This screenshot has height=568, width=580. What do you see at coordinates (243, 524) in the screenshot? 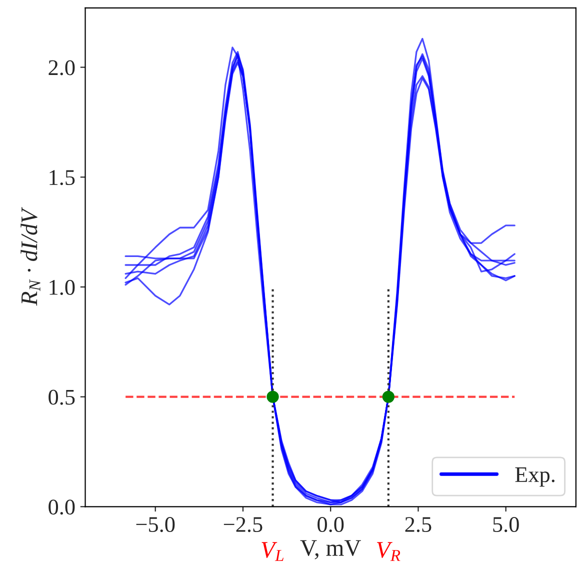
I see `x-tick-label: −2.5` at bounding box center [243, 524].